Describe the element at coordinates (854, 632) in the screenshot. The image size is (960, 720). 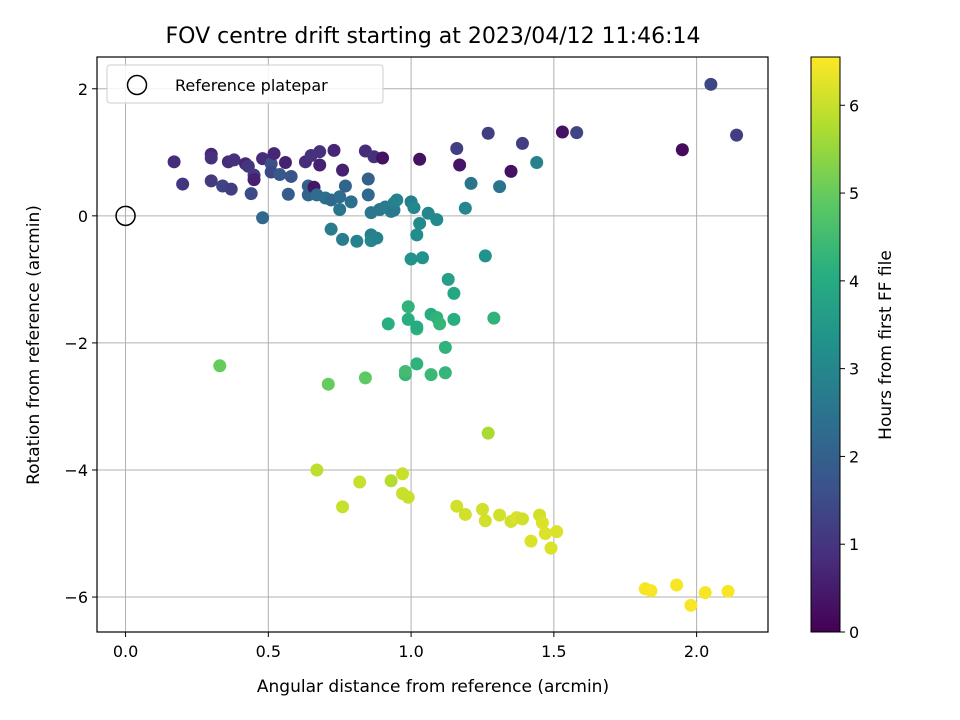
I see `colorbar-tick-label: 0` at that location.